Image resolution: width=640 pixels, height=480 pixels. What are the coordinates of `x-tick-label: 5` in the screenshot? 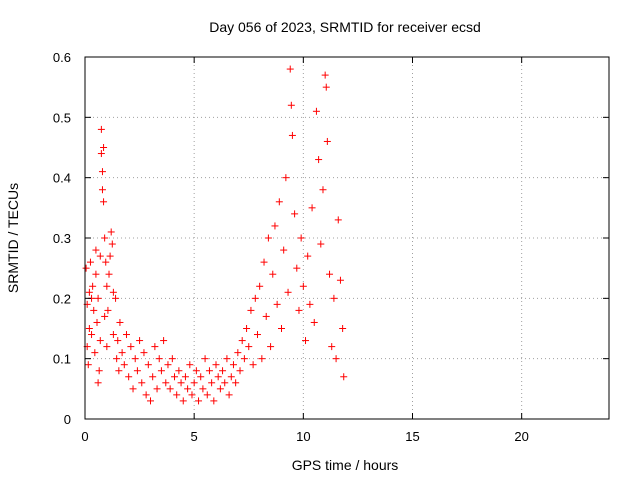 It's located at (194, 436).